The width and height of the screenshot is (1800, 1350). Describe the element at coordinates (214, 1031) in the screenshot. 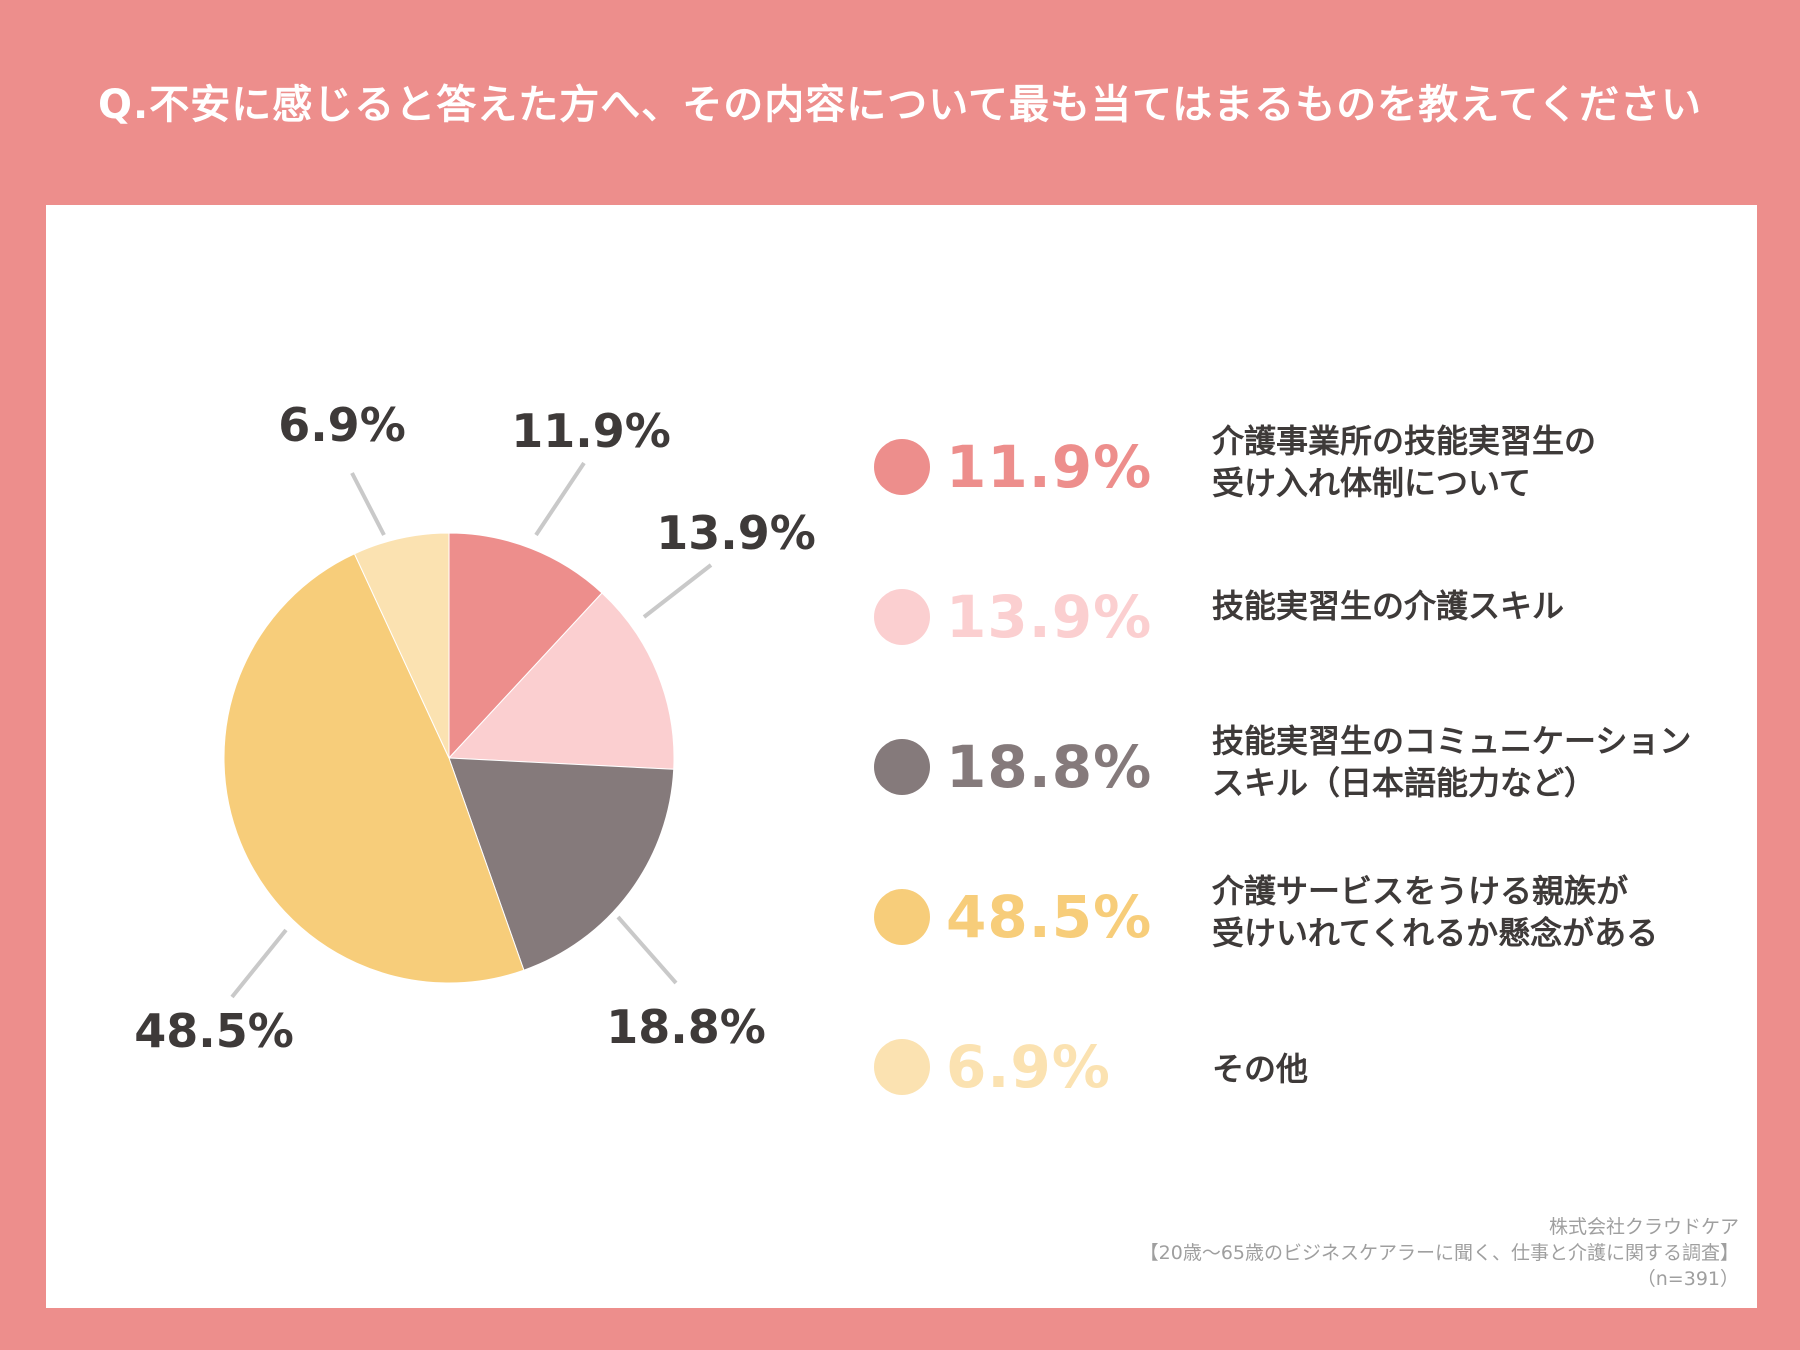

I see `pie-data-label-4: 48.5%` at that location.